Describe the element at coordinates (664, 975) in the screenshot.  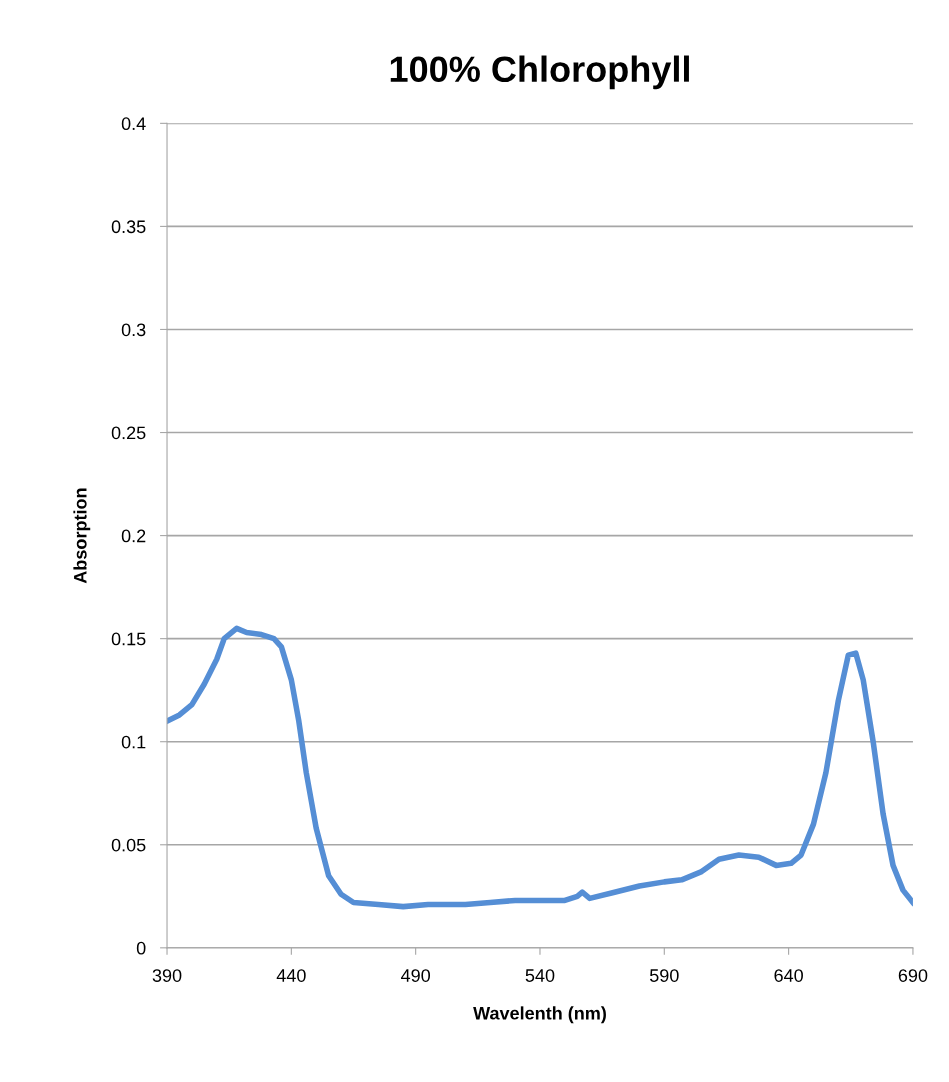
I see `x-tick-label: 590` at that location.